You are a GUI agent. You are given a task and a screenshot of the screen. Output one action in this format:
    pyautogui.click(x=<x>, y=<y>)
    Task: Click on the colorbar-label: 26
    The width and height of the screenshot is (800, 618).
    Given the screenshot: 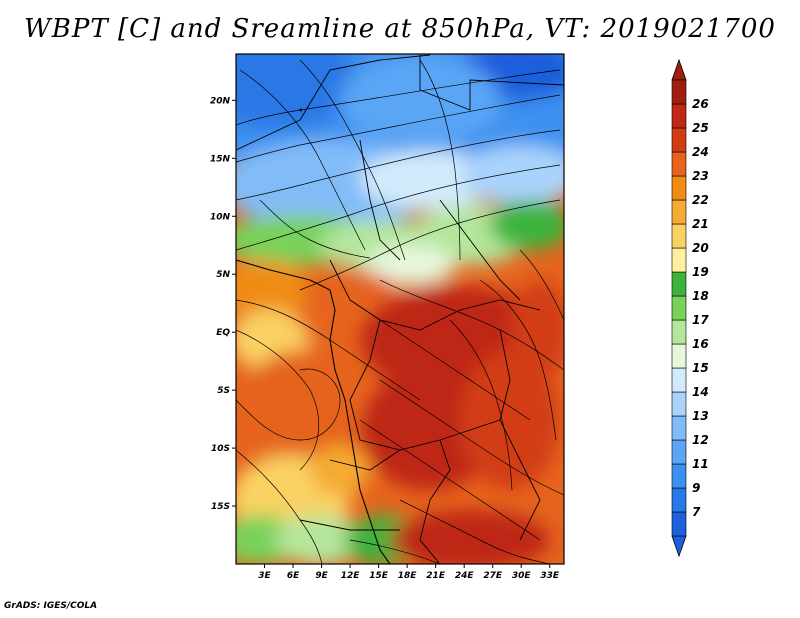 What is the action you would take?
    pyautogui.click(x=700, y=104)
    